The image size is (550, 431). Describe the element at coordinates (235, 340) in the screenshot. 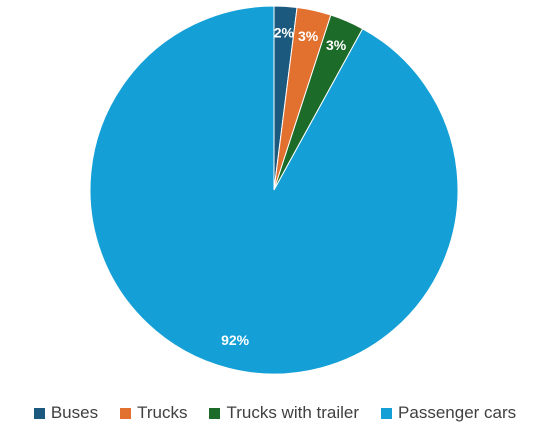

I see `value-label: 92%` at that location.